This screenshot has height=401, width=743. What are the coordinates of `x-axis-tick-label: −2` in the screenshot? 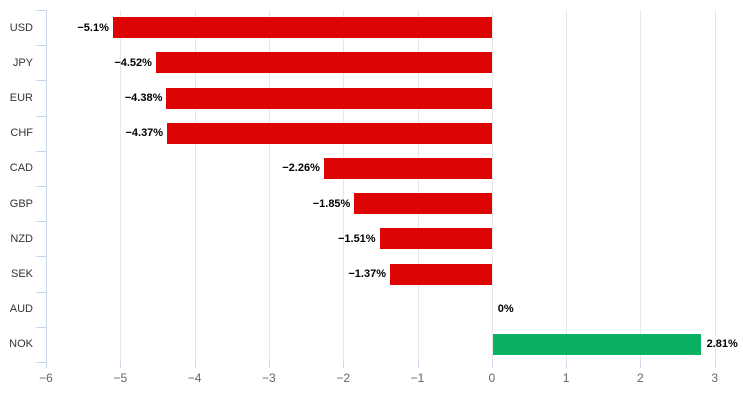 It's located at (343, 378).